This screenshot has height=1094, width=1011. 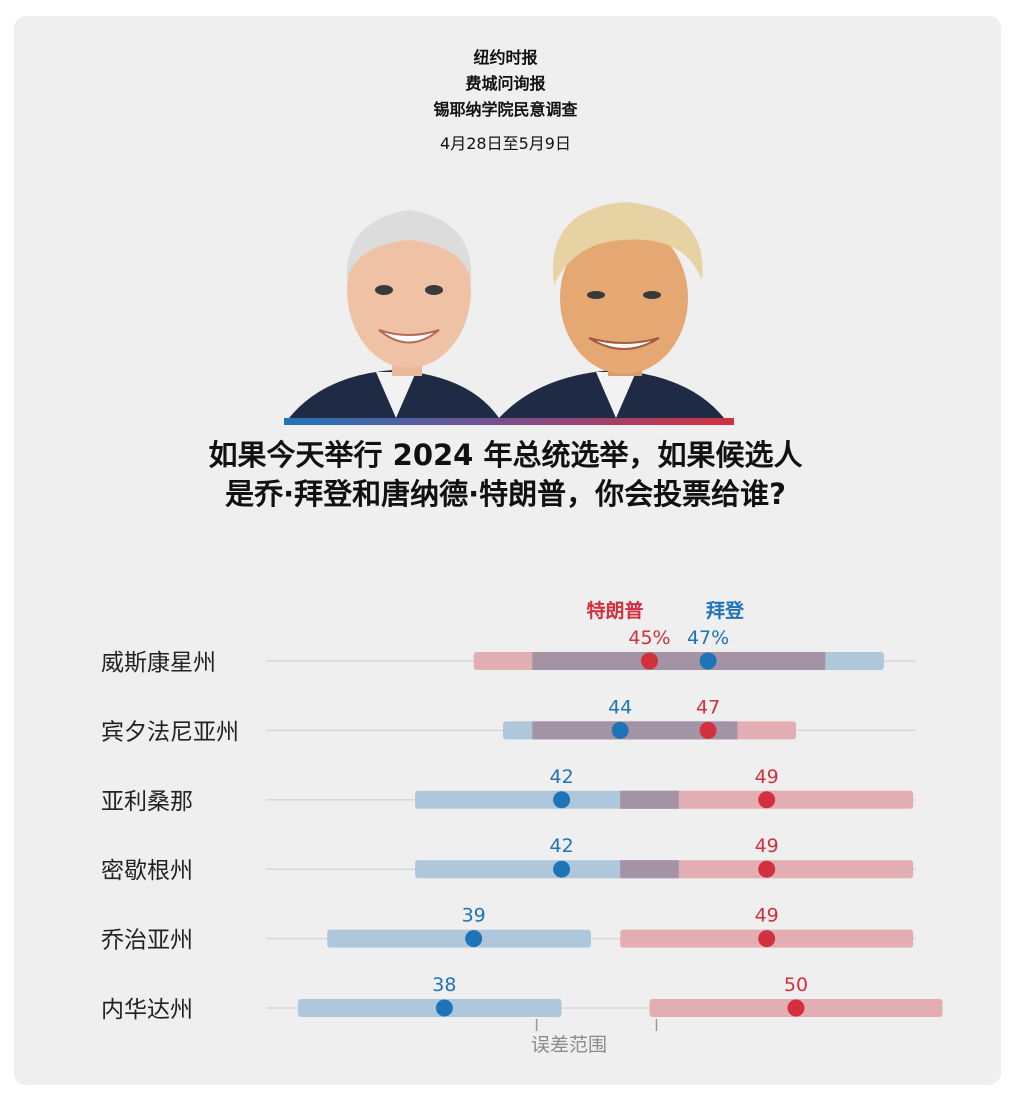 I want to click on state-row: 密歇根州 49 42, so click(x=508, y=859).